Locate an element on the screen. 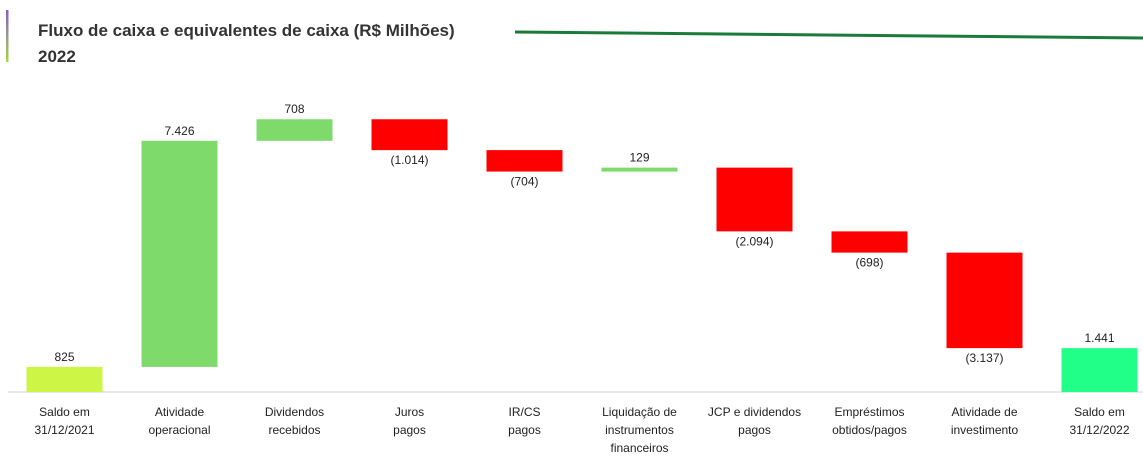  x-tick-label: recebidos is located at coordinates (294, 430).